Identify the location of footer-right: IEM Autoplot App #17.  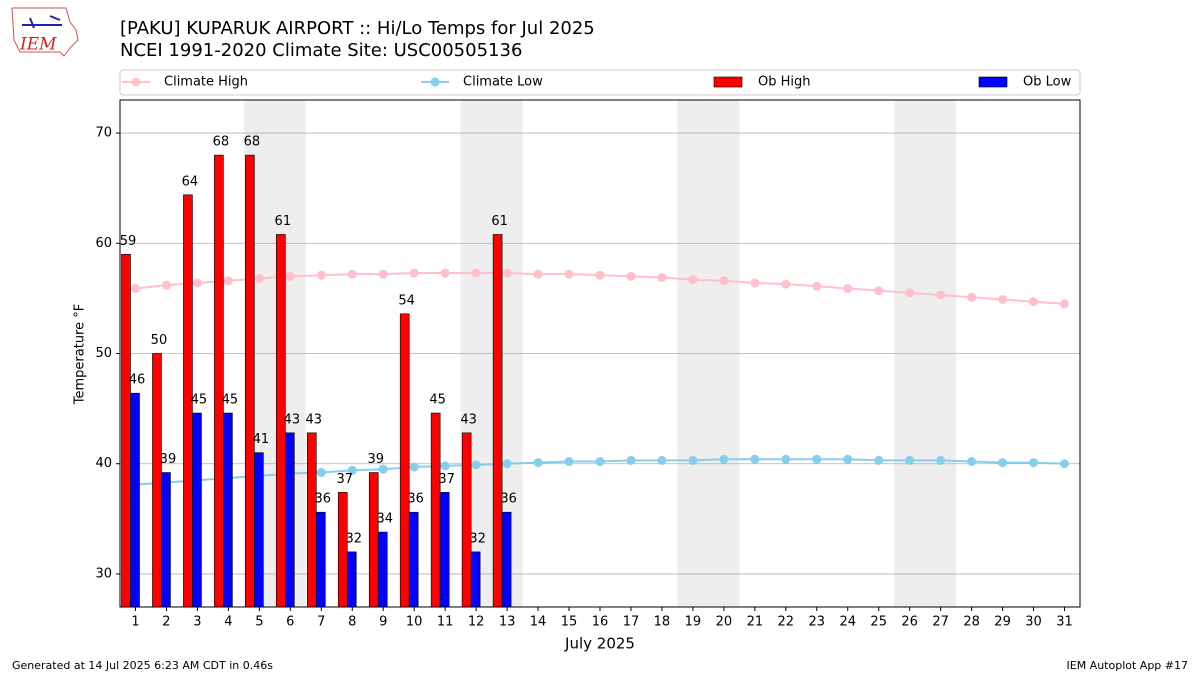
(1128, 665).